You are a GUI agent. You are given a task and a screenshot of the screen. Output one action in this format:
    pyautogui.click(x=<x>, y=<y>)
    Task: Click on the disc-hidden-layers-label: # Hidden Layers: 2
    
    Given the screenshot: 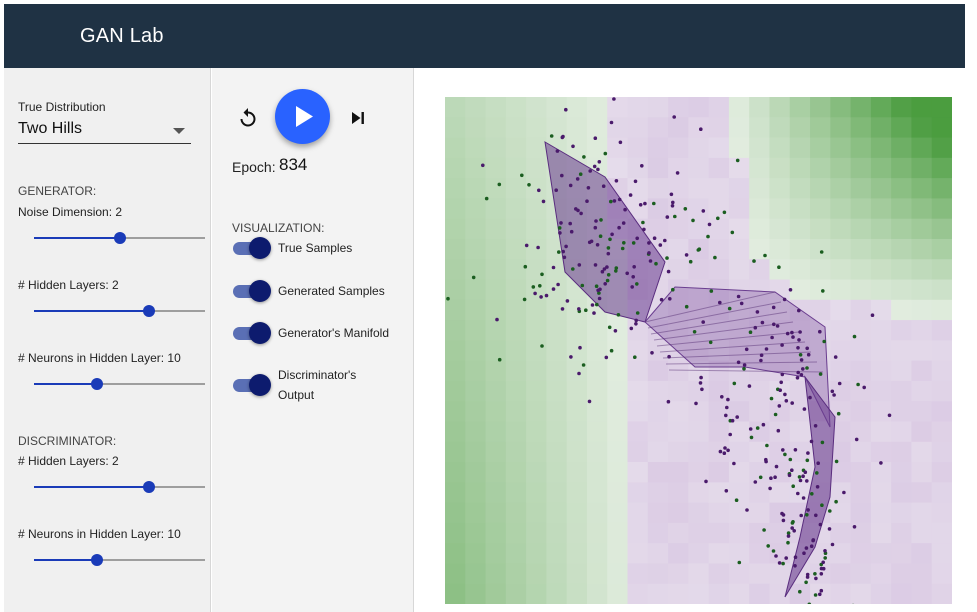 What is the action you would take?
    pyautogui.click(x=68, y=461)
    